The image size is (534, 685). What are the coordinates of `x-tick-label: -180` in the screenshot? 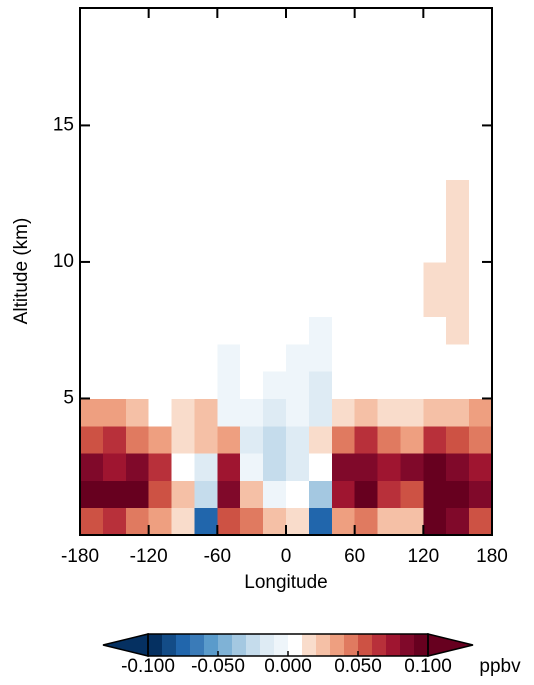 It's located at (80, 556).